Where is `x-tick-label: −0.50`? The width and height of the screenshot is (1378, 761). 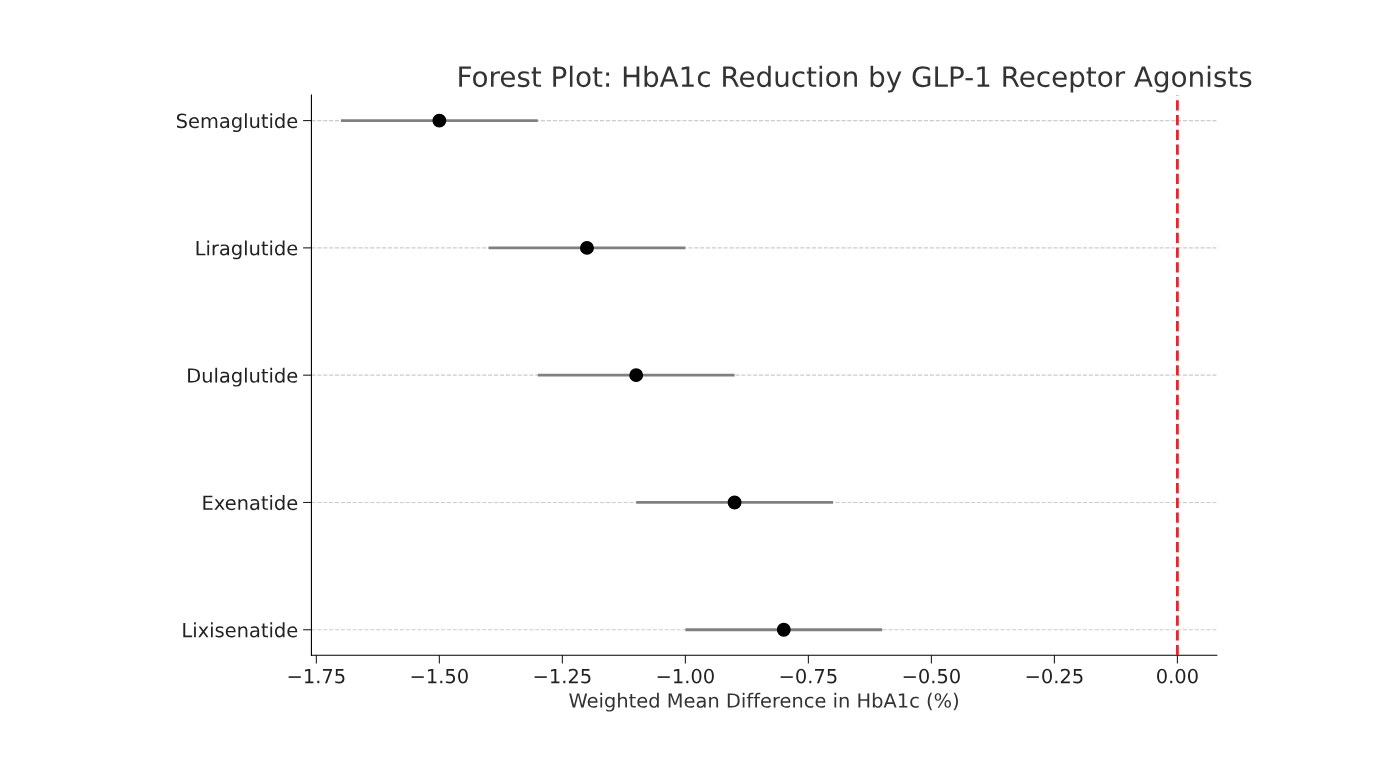 x-tick-label: −0.50 is located at coordinates (931, 676).